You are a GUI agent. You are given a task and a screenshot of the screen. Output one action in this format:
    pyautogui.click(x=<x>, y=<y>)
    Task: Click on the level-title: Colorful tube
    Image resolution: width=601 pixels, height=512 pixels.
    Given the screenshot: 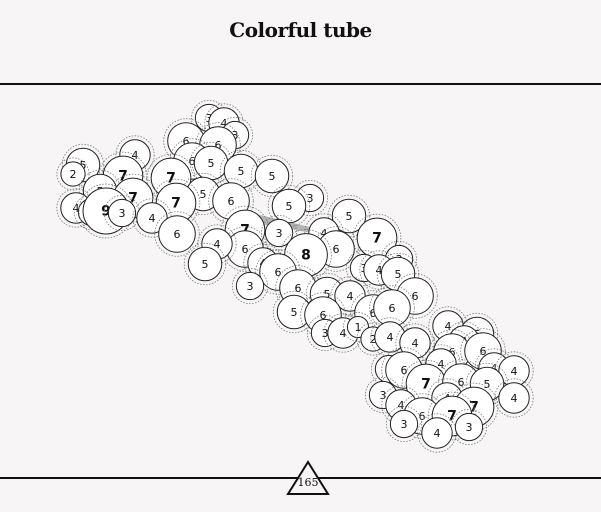 What is the action you would take?
    pyautogui.click(x=300, y=30)
    